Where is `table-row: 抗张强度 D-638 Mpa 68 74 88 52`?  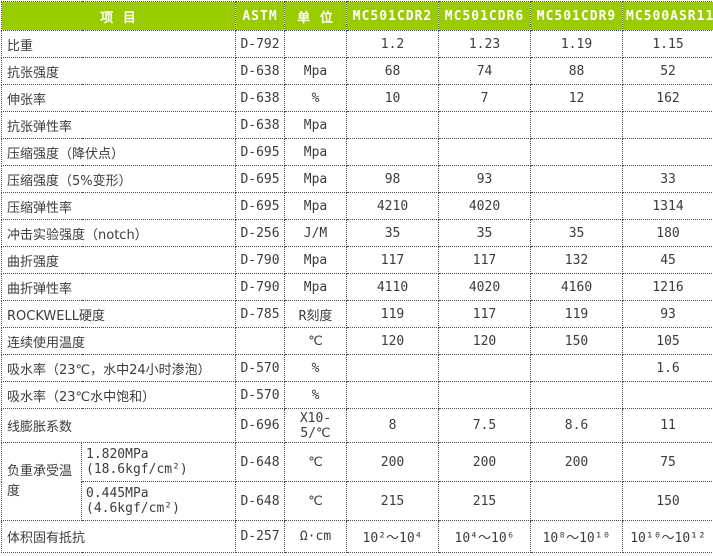 table-row: 抗张强度 D-638 Mpa 68 74 88 52 is located at coordinates (357, 71).